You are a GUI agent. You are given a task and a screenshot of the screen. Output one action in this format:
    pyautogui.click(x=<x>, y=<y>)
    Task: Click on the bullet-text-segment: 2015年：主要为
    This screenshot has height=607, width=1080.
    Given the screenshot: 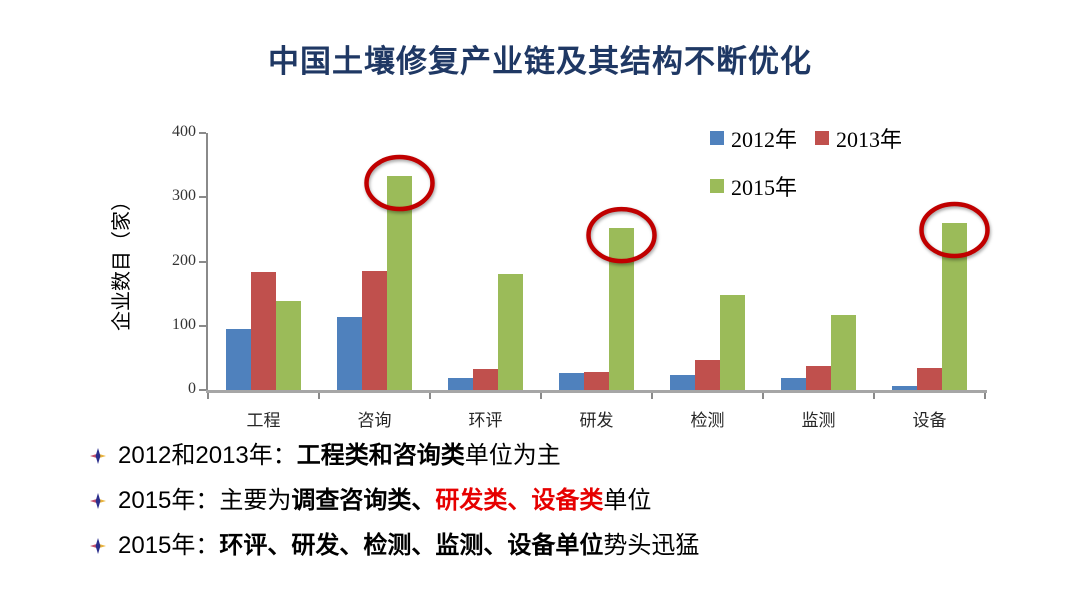 What is the action you would take?
    pyautogui.click(x=205, y=500)
    